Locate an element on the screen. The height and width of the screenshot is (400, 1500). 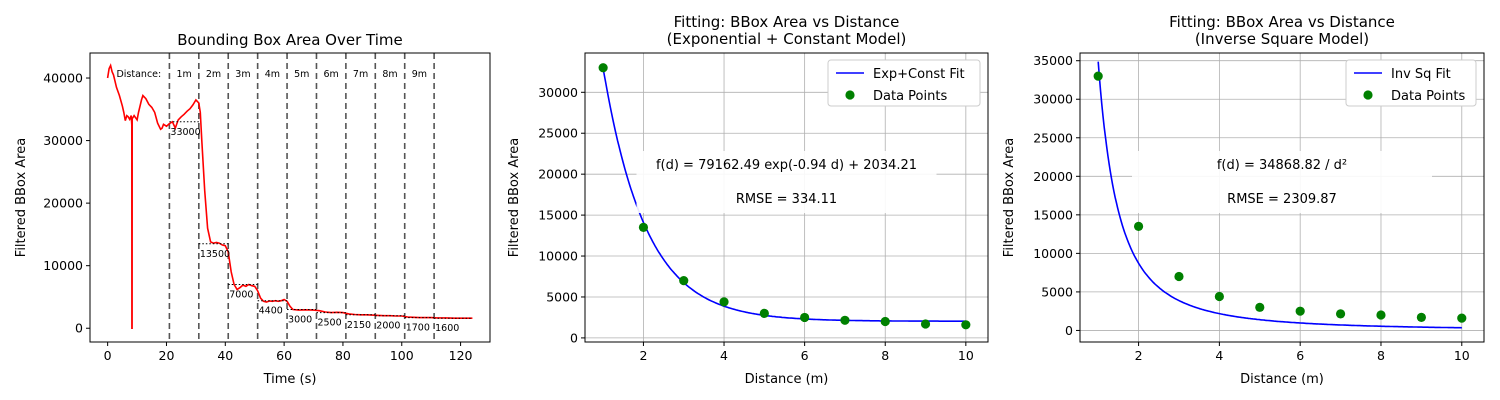
y-tick-label: 25000 is located at coordinates (558, 133).